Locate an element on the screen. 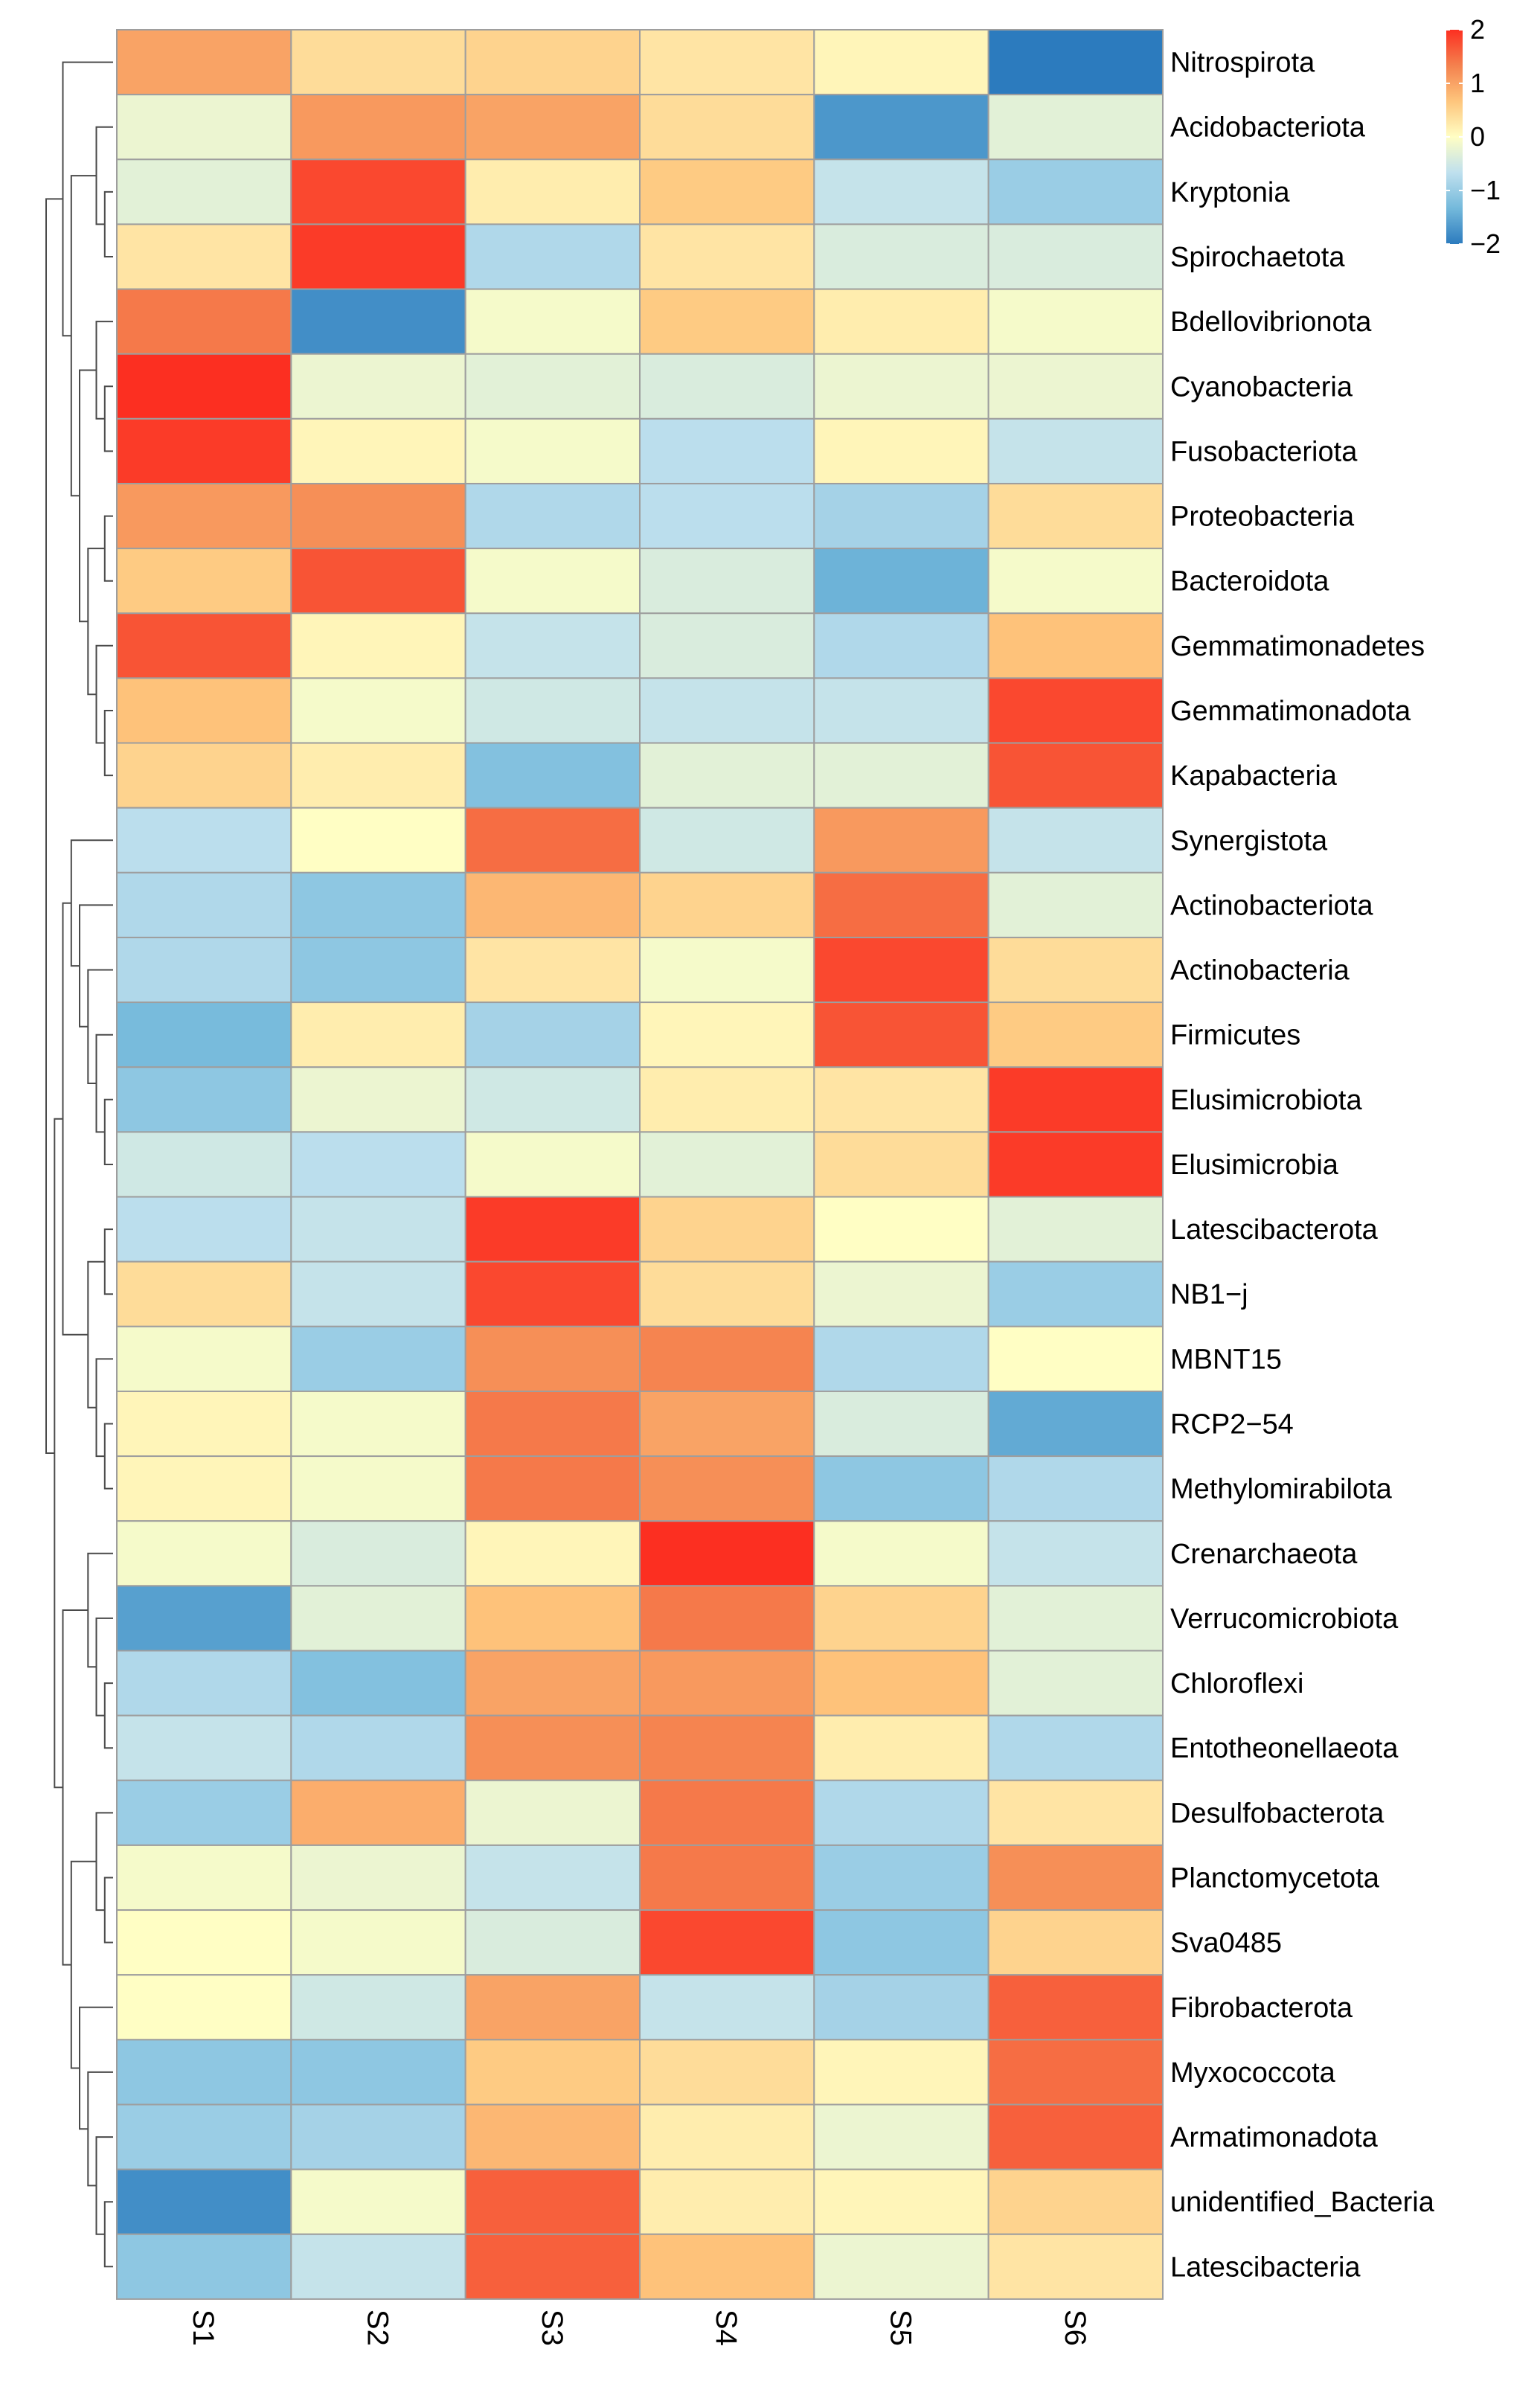 This screenshot has height=2381, width=1540. column-label: S2 is located at coordinates (378, 2328).